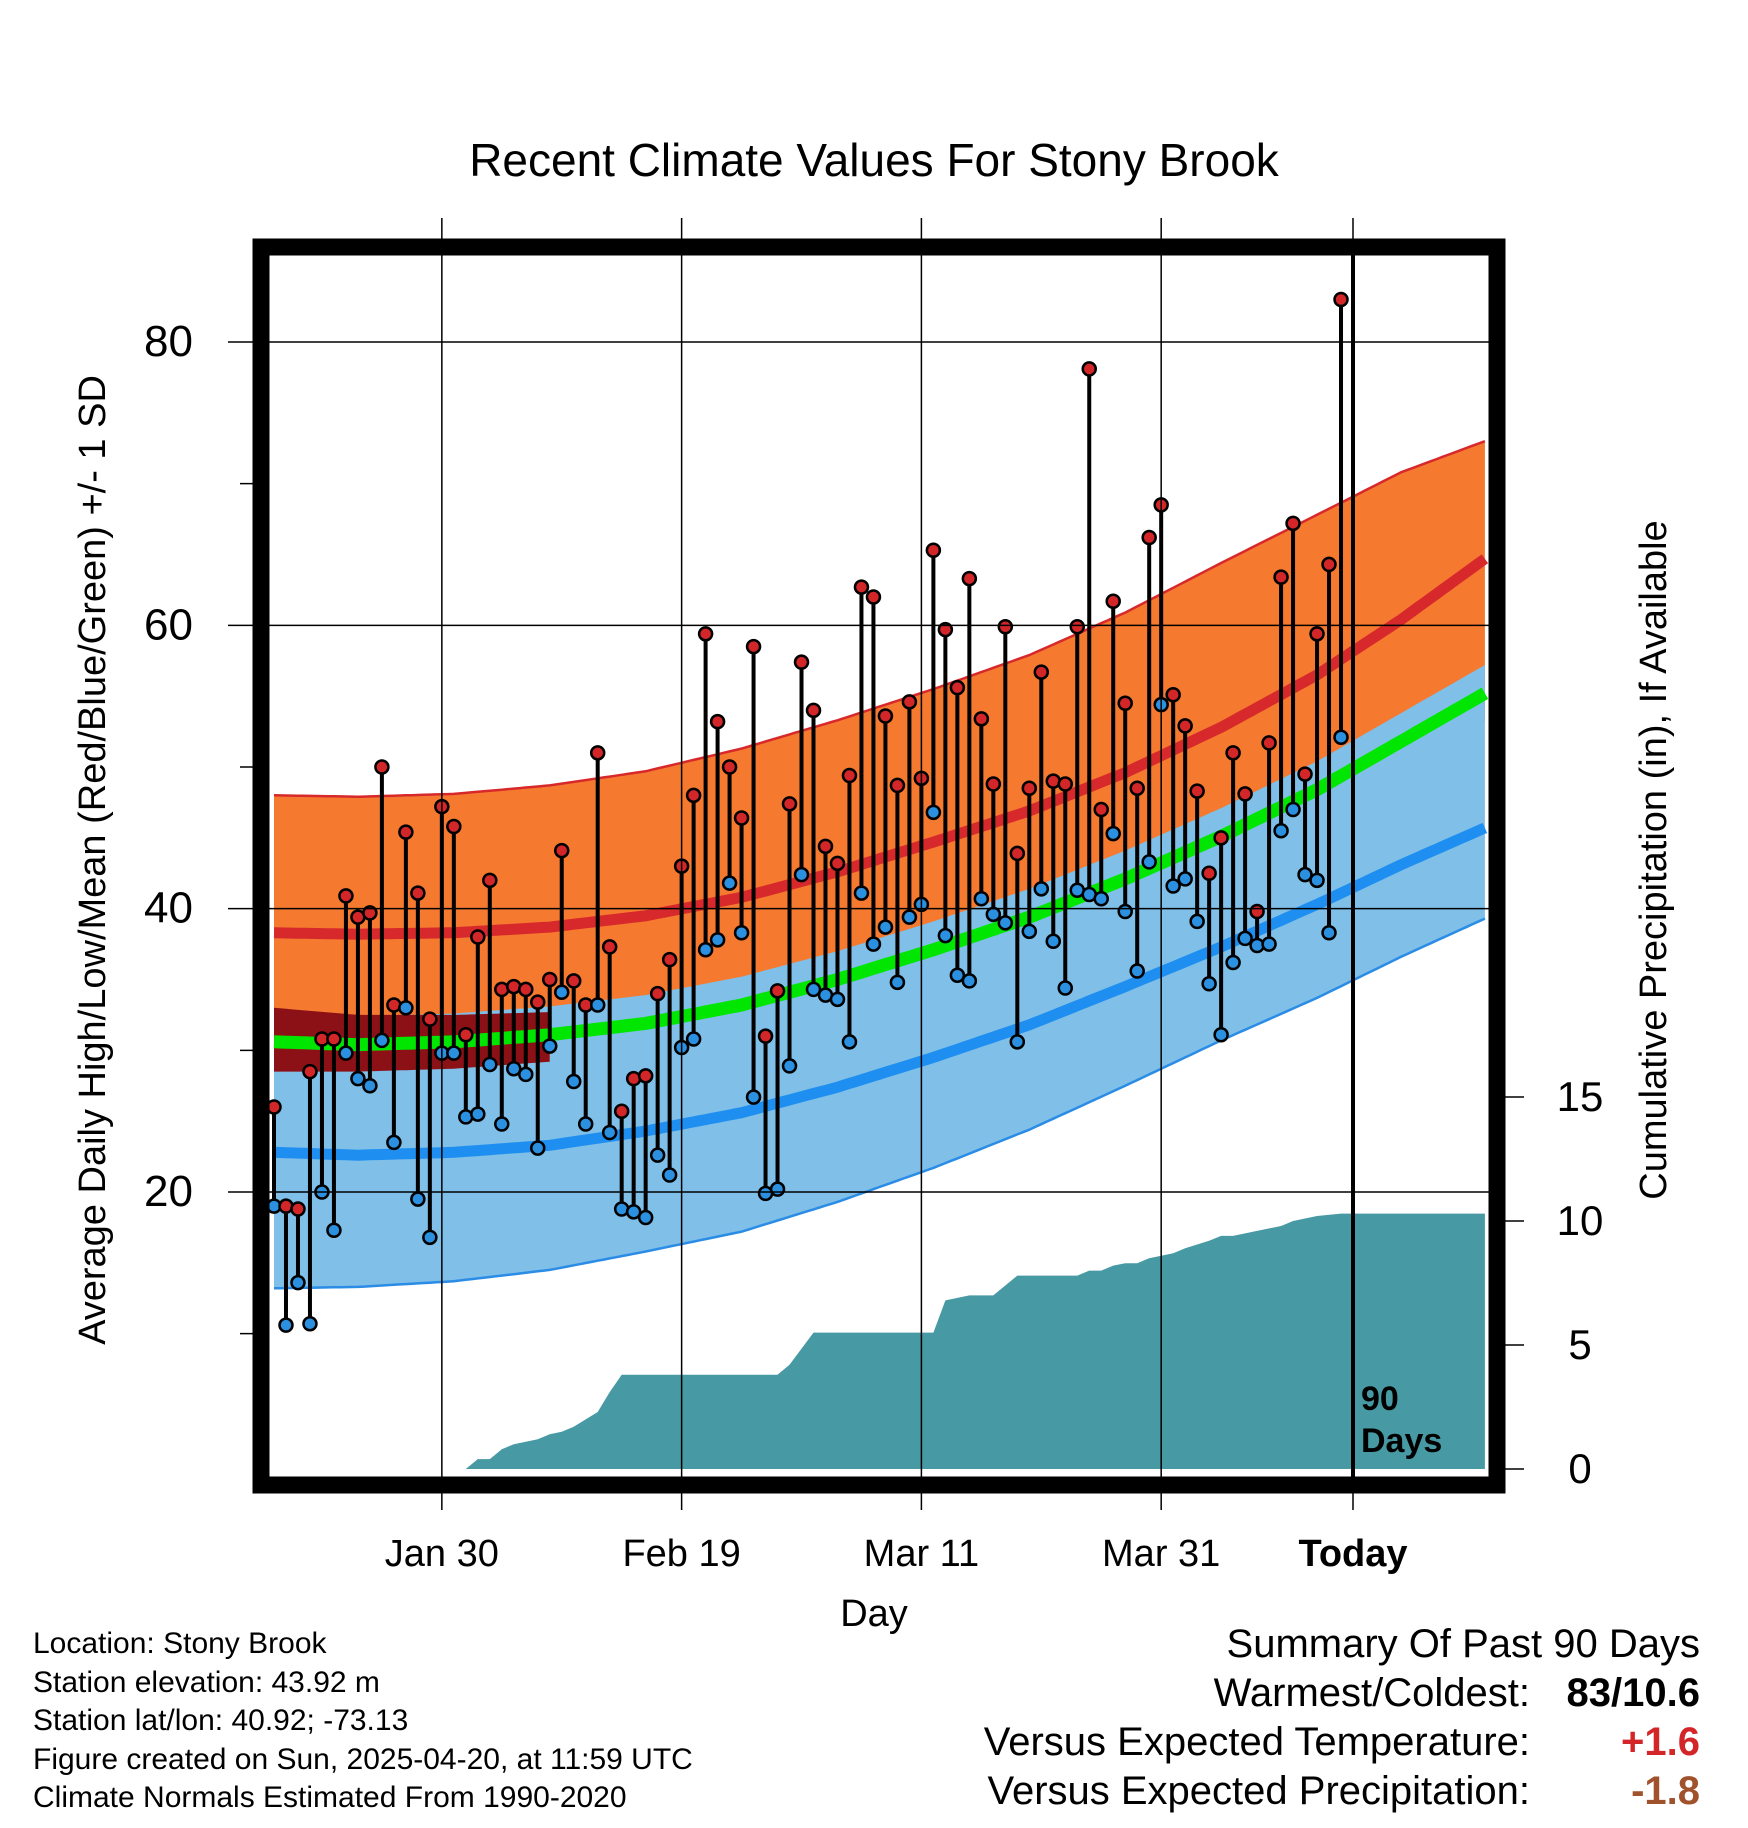  What do you see at coordinates (206, 1682) in the screenshot?
I see `elevation-text: Station elevation: 43.92 m` at bounding box center [206, 1682].